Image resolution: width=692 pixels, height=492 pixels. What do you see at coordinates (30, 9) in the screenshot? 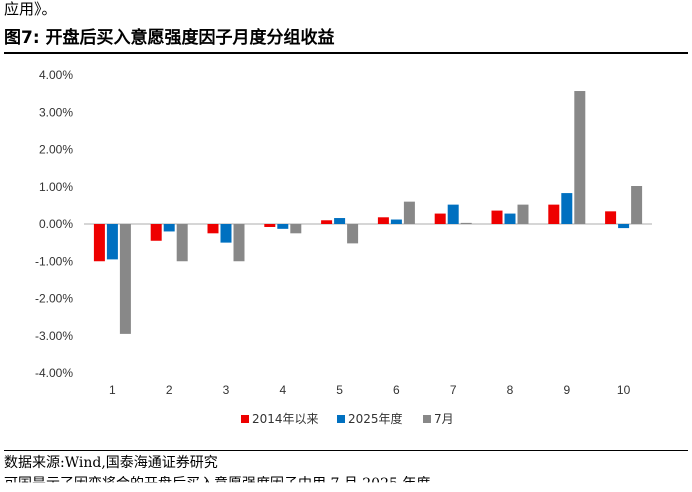
I see `header-text: 应用》。` at bounding box center [30, 9].